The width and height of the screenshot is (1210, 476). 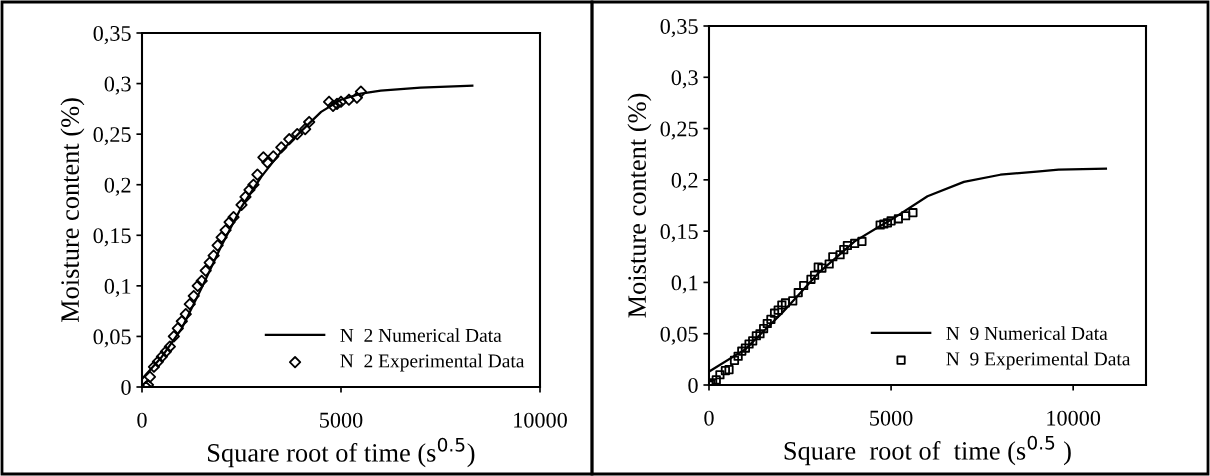 I want to click on legend-label: N 2 Experimental Data, so click(x=432, y=362).